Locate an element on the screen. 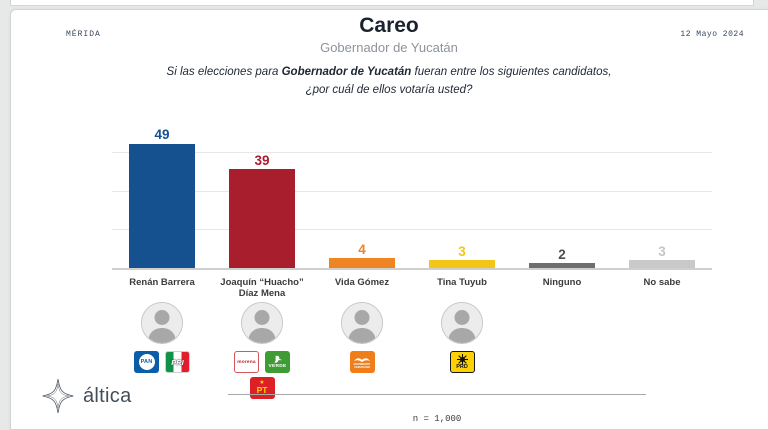 The image size is (768, 430). party-logo-prd-icon: PRD is located at coordinates (462, 362).